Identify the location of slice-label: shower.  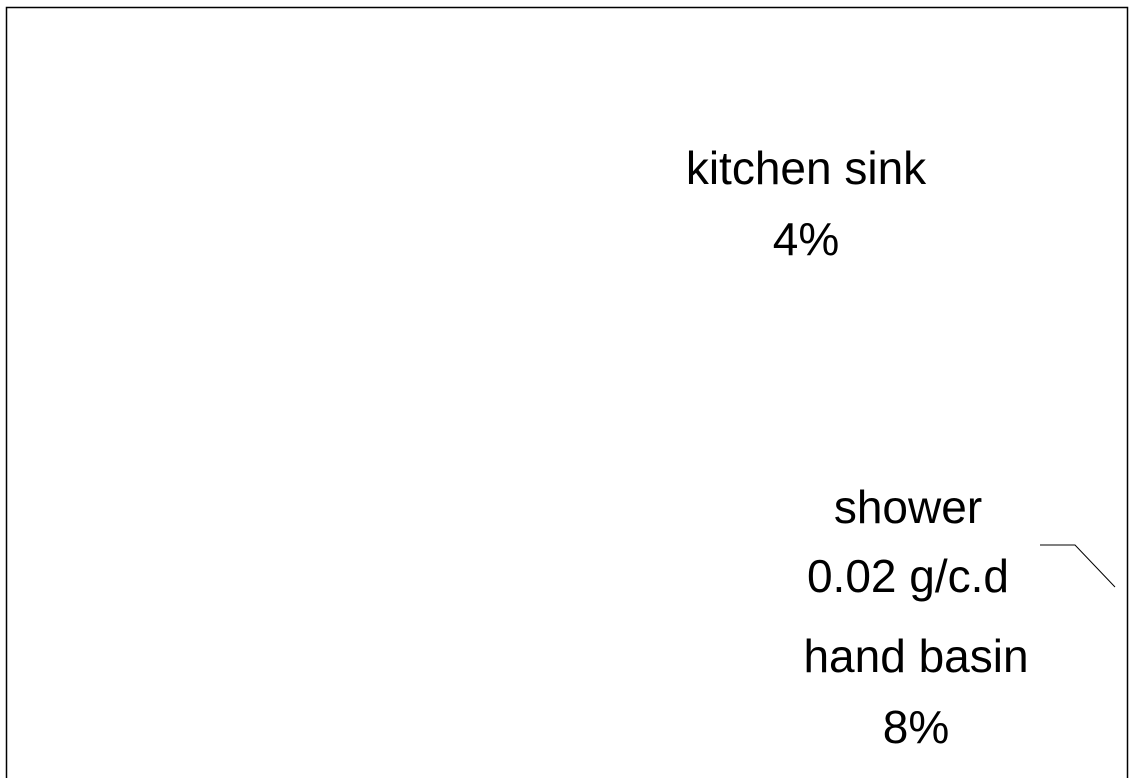
(908, 507).